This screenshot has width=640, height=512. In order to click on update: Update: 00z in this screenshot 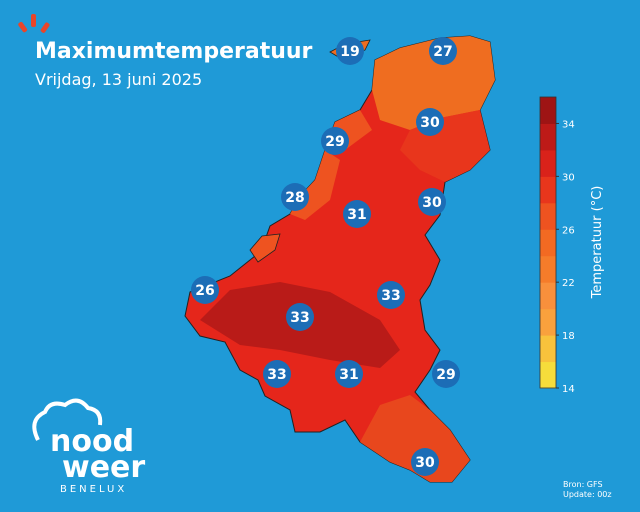, I will do `click(587, 494)`.